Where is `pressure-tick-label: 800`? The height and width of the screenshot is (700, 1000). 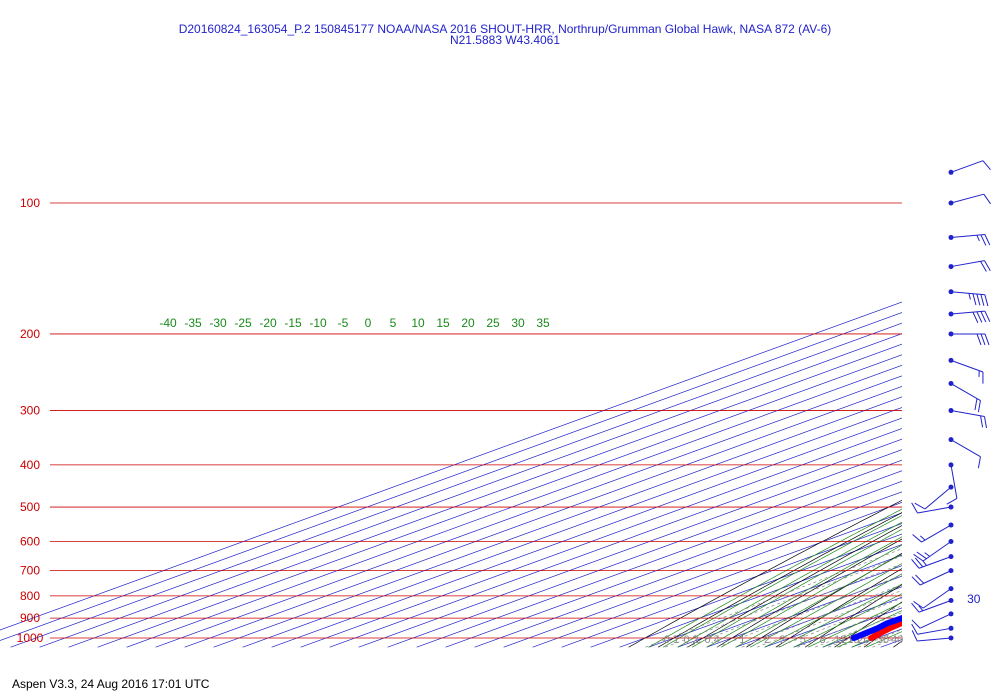
pressure-tick-label: 800 is located at coordinates (30, 596).